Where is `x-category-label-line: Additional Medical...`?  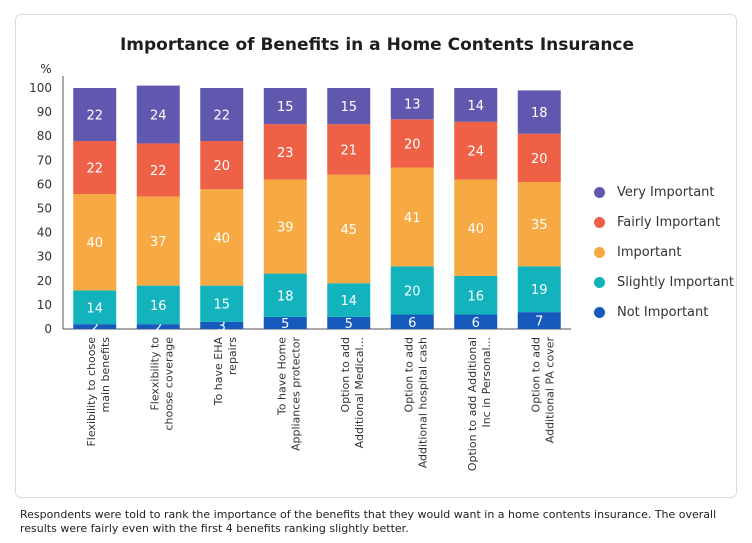 x-category-label-line: Additional Medical... is located at coordinates (359, 392).